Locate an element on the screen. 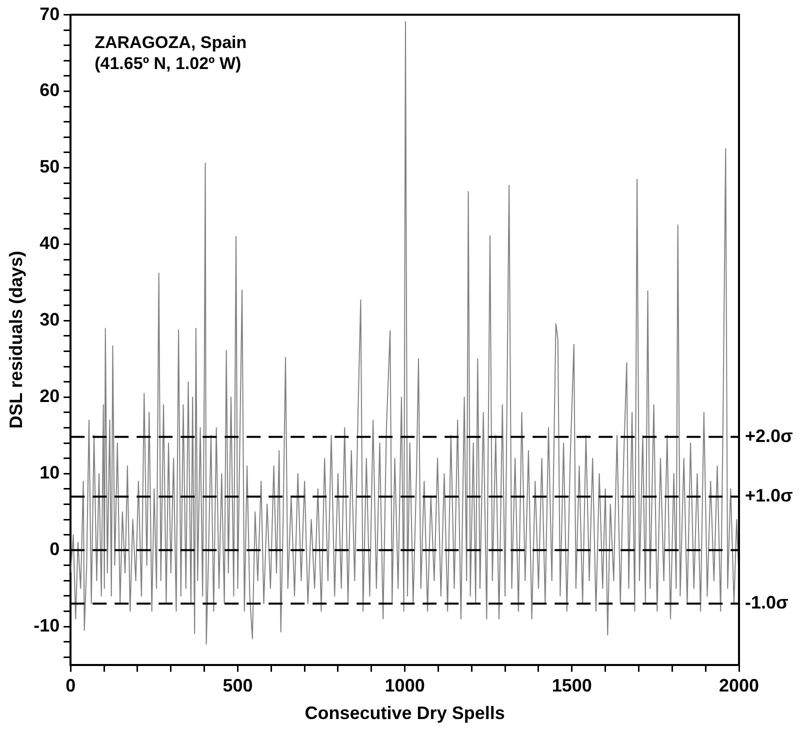 The height and width of the screenshot is (731, 809). y-tick-label: 60 is located at coordinates (50, 90).